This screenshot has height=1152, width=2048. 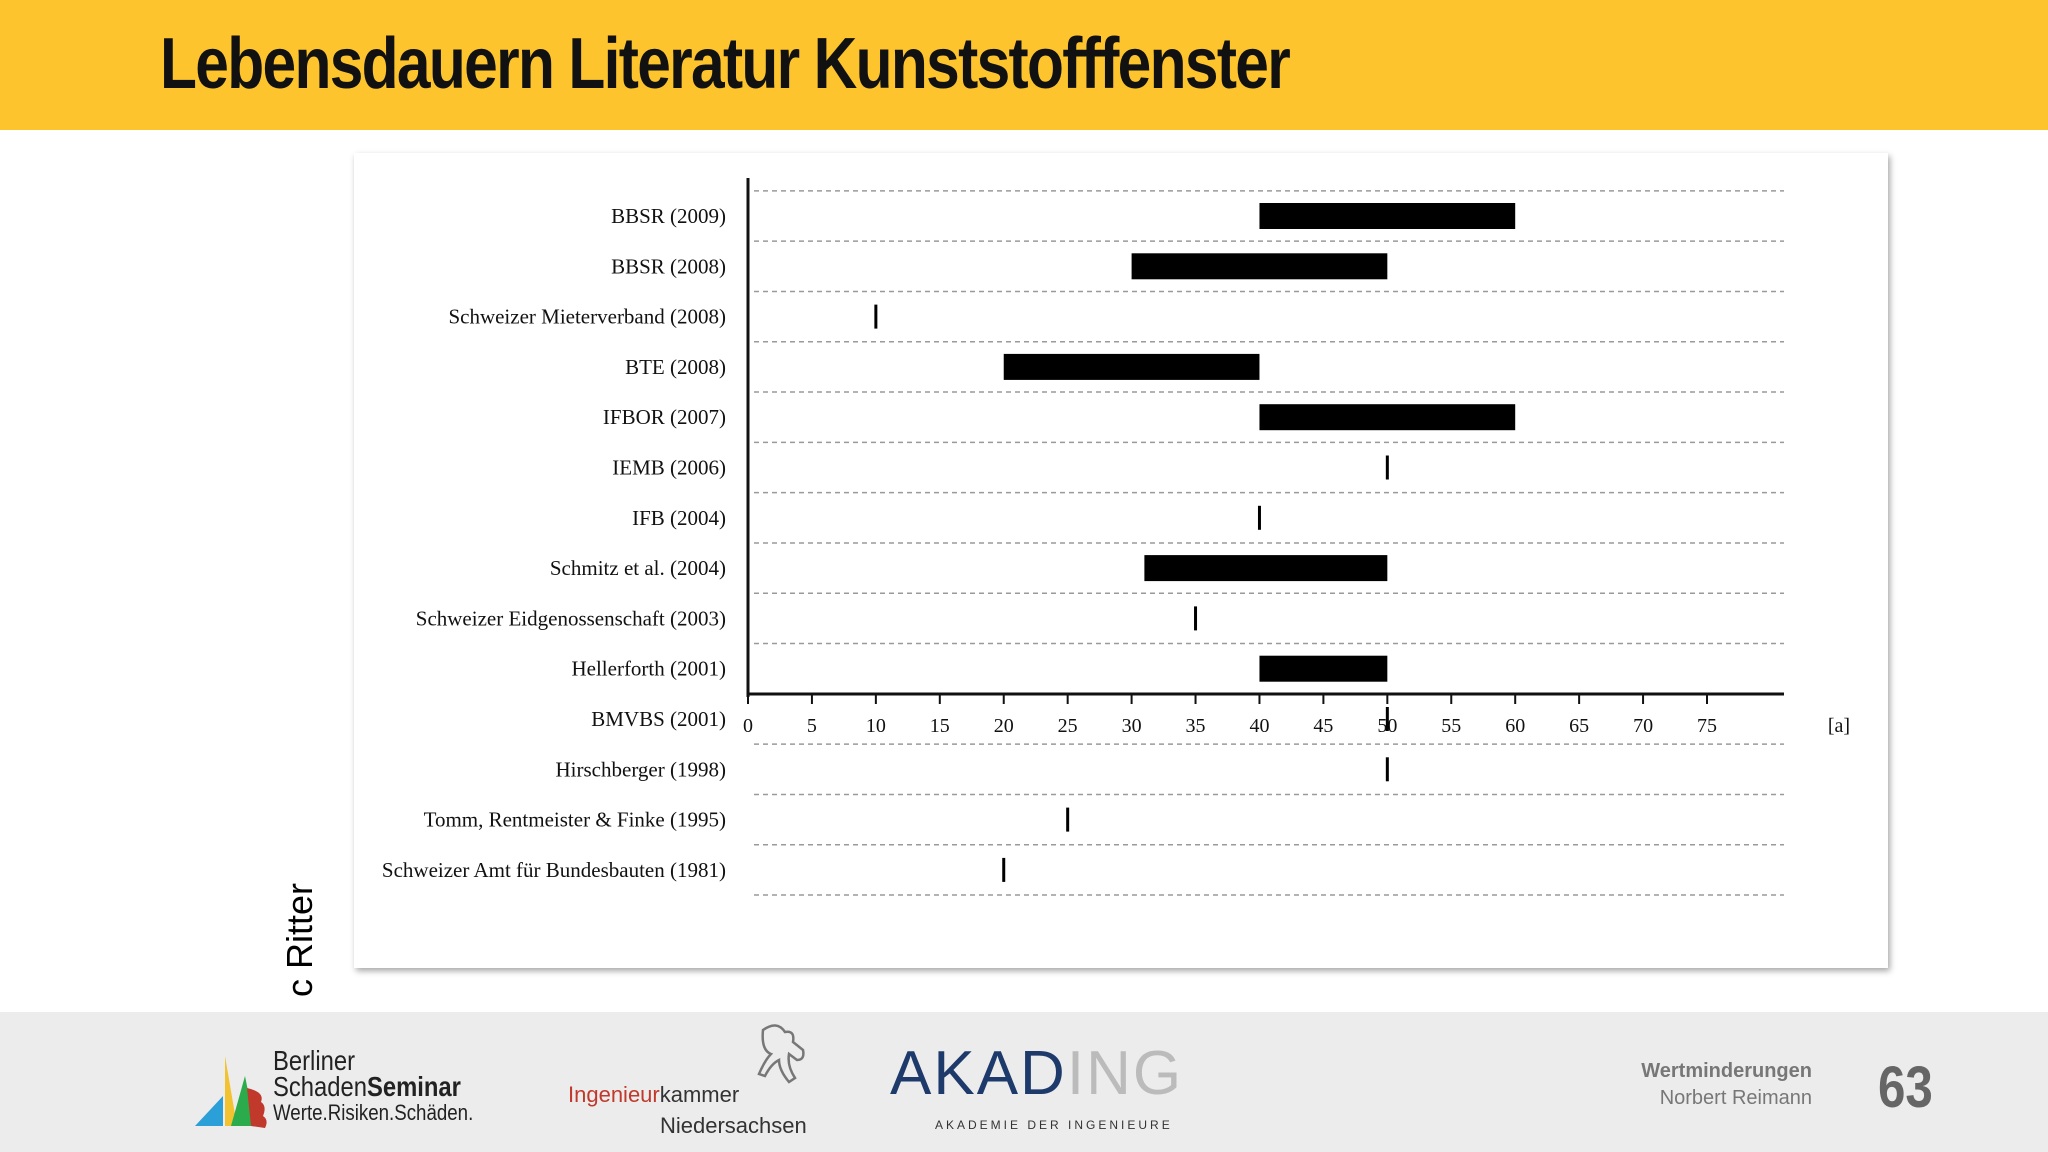 I want to click on ik-line1: Ingenieurkammer, so click(x=653, y=1095).